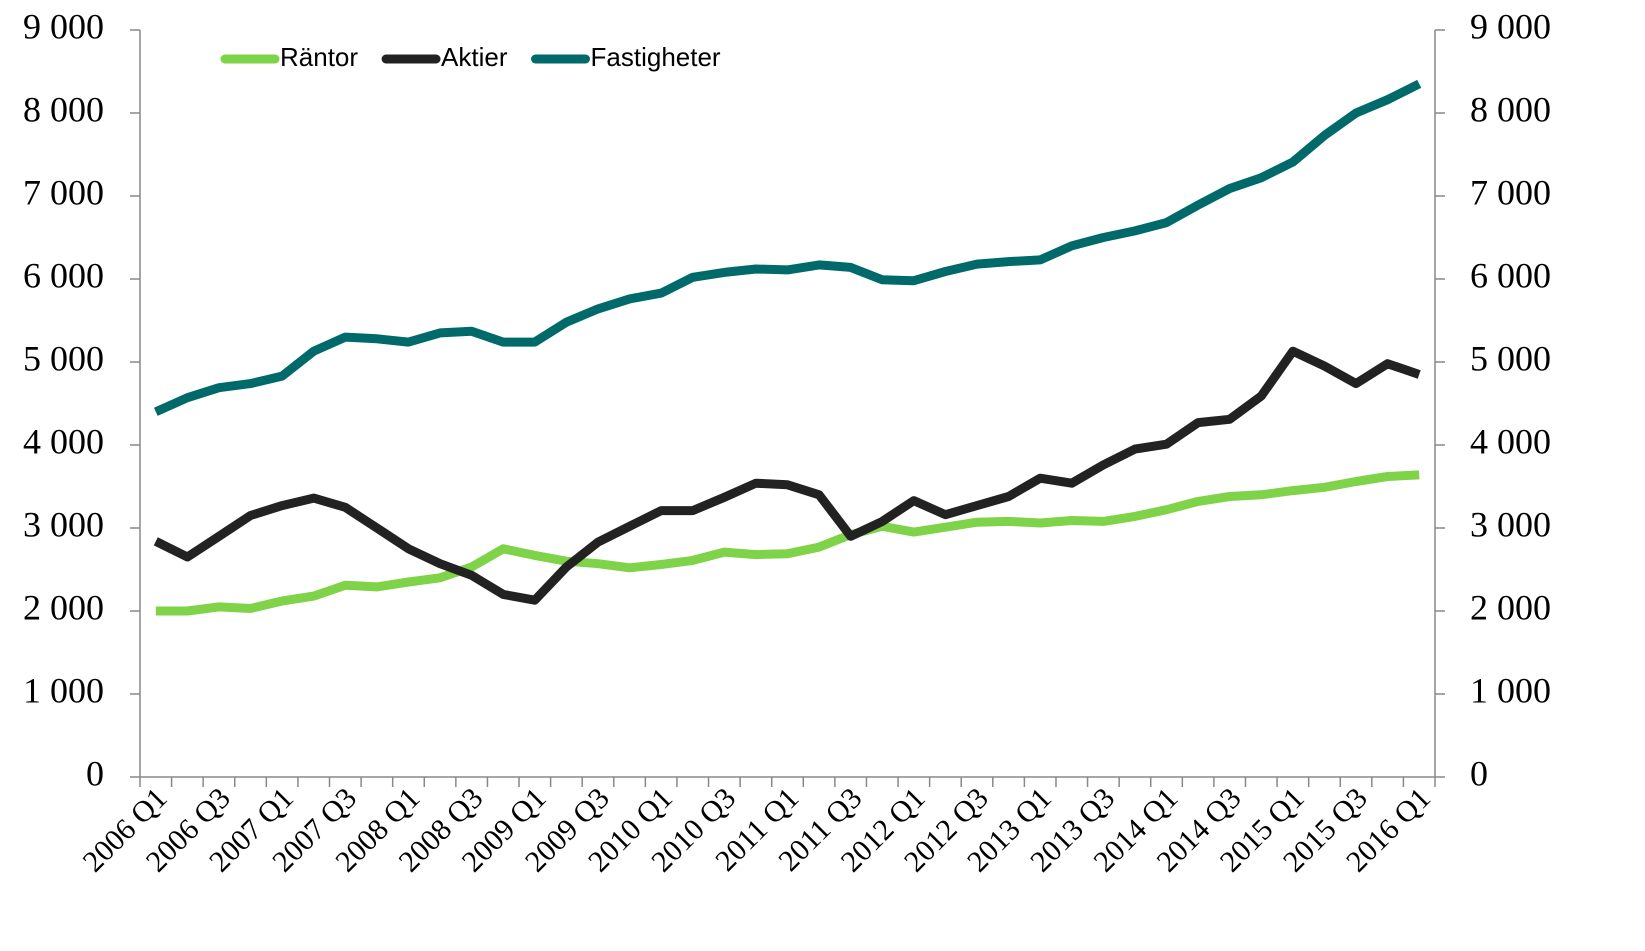  Describe the element at coordinates (1510, 607) in the screenshot. I see `y2-tick-label: 2 000` at that location.